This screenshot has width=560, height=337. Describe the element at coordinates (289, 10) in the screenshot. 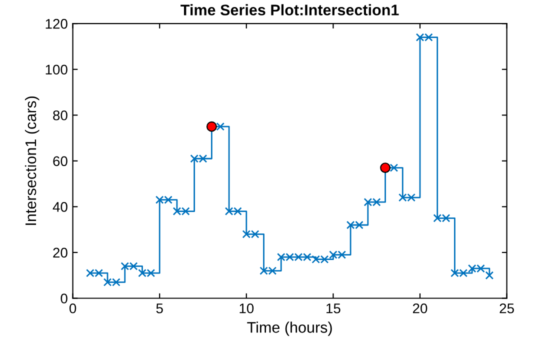

I see `chart-title: Time Series Plot:Intersection1` at that location.